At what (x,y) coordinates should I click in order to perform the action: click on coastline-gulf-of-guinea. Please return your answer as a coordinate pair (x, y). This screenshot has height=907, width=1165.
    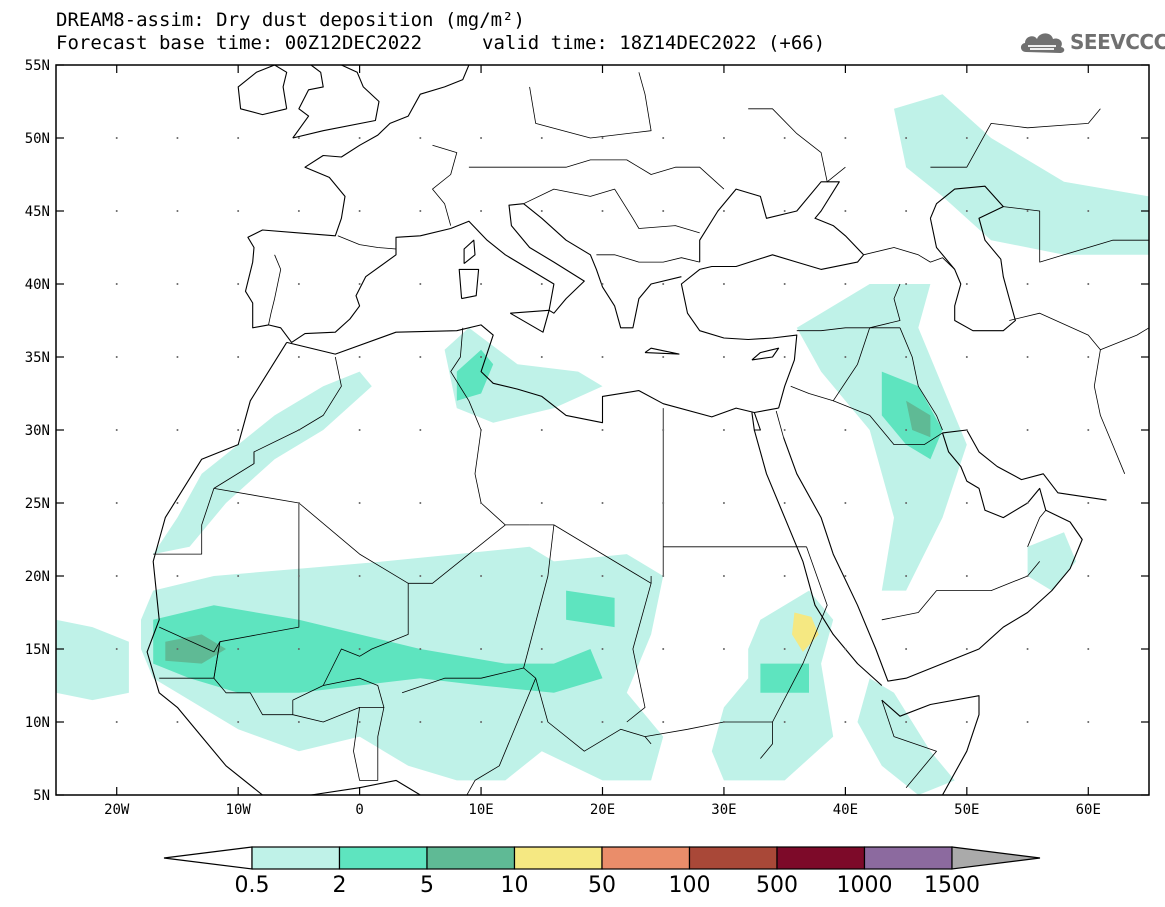
    Looking at the image, I should click on (341, 787).